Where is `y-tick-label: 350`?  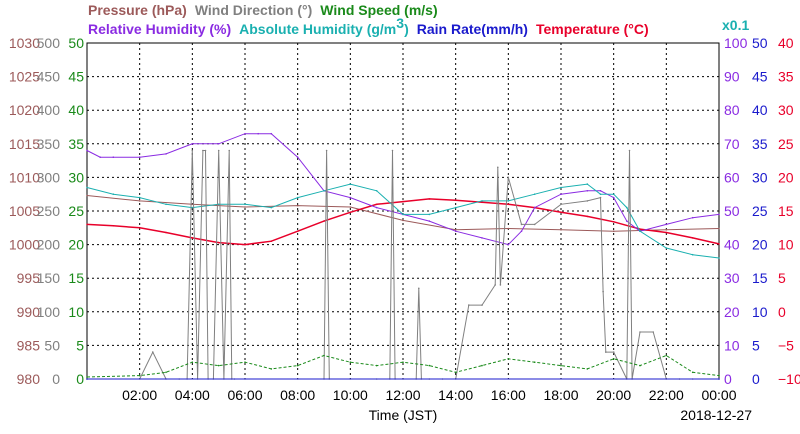
y-tick-label: 350 is located at coordinates (49, 144).